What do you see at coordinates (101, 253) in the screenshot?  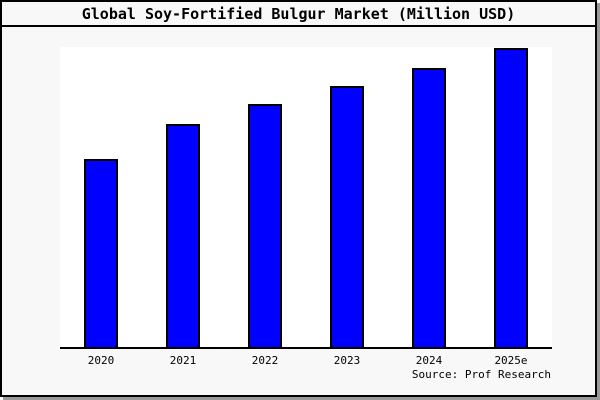 I see `bar-2020` at bounding box center [101, 253].